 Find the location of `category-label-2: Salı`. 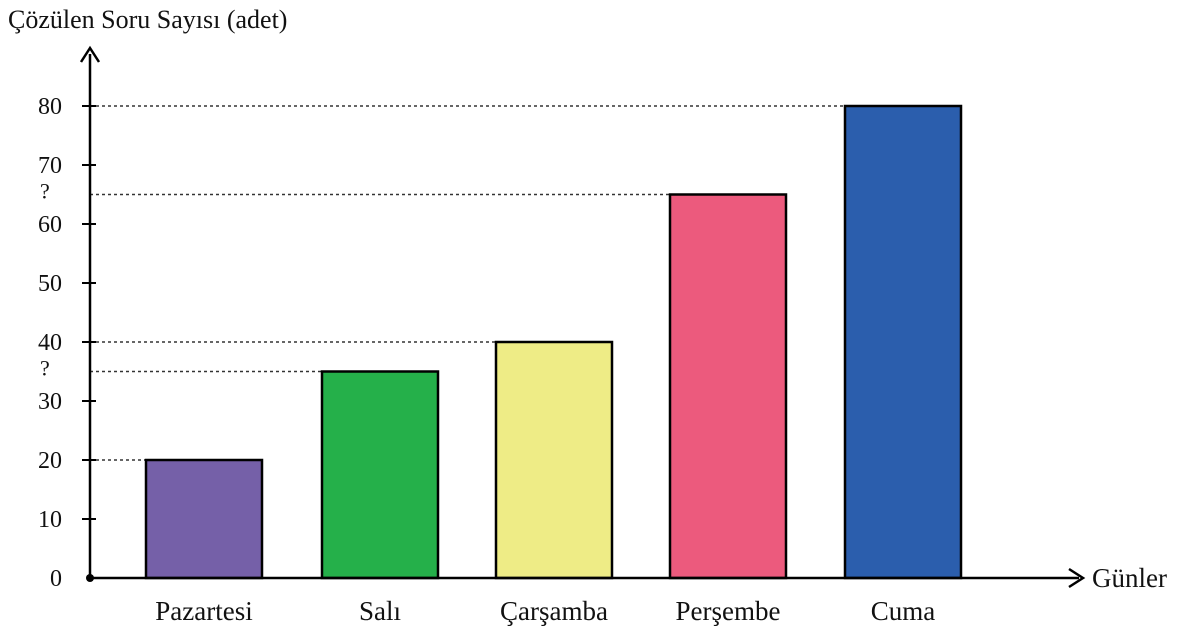

category-label-2: Salı is located at coordinates (380, 611).